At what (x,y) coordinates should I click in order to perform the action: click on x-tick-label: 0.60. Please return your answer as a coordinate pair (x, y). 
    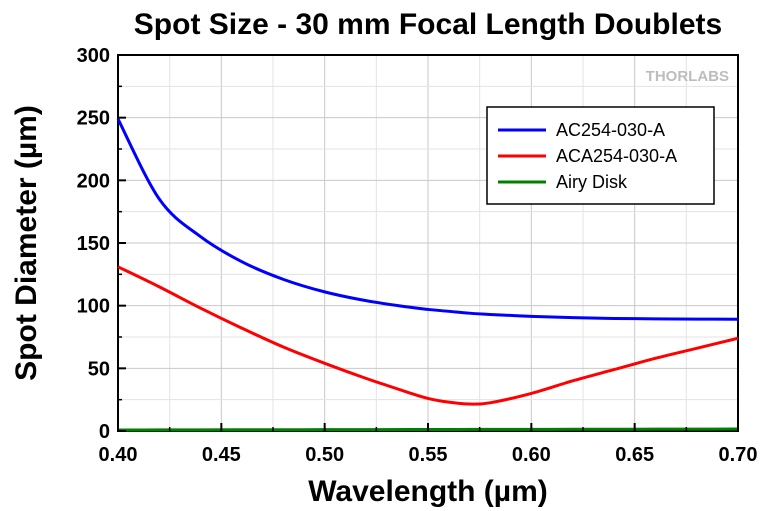
    Looking at the image, I should click on (531, 455).